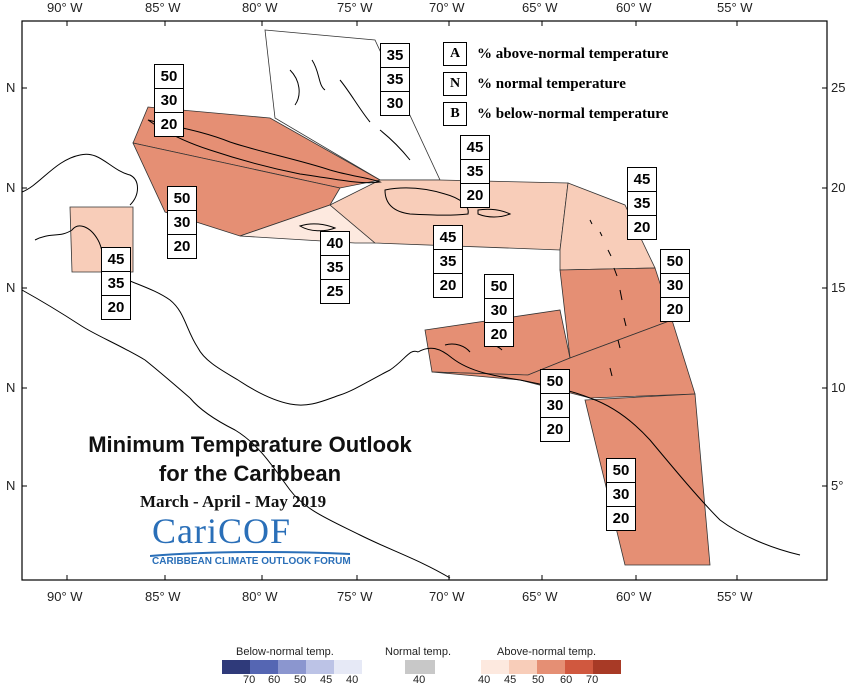 This screenshot has width=845, height=686. What do you see at coordinates (65, 596) in the screenshot?
I see `lon-label-bottom-0: 90° W` at bounding box center [65, 596].